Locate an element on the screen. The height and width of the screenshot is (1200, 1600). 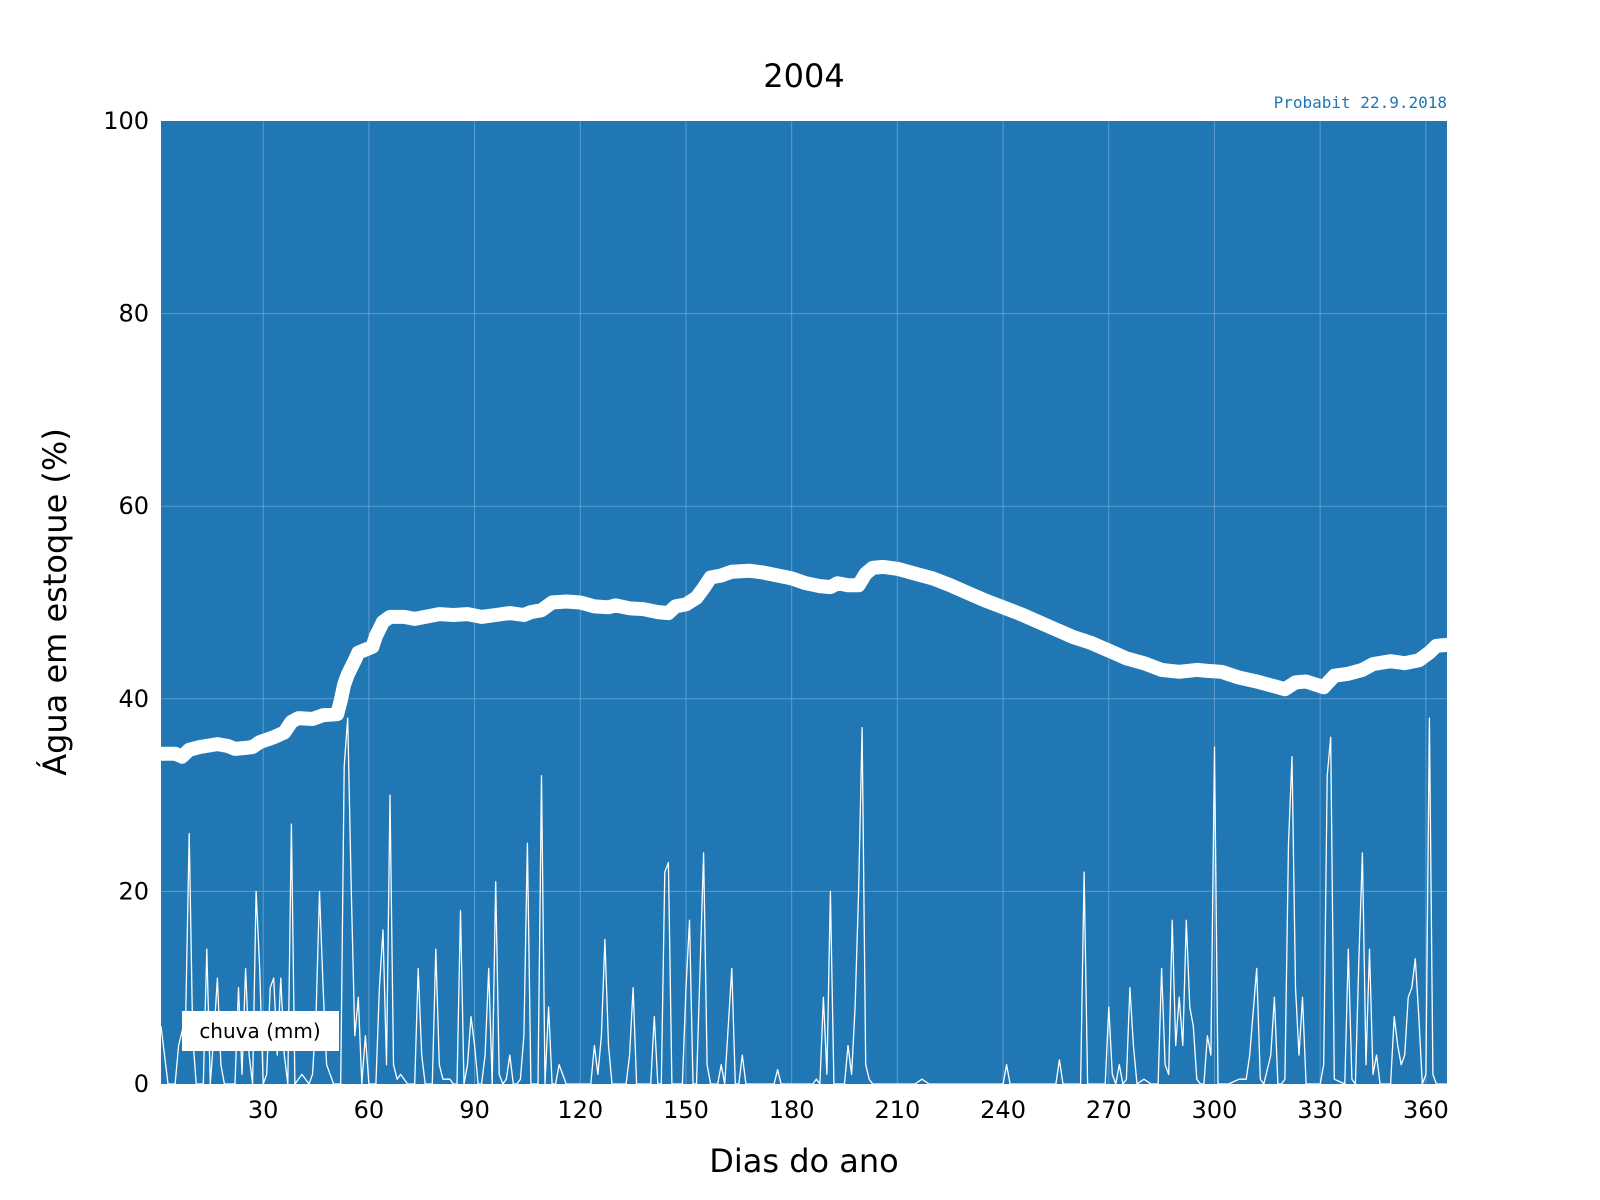
x-tick-label: 90 is located at coordinates (474, 1110).